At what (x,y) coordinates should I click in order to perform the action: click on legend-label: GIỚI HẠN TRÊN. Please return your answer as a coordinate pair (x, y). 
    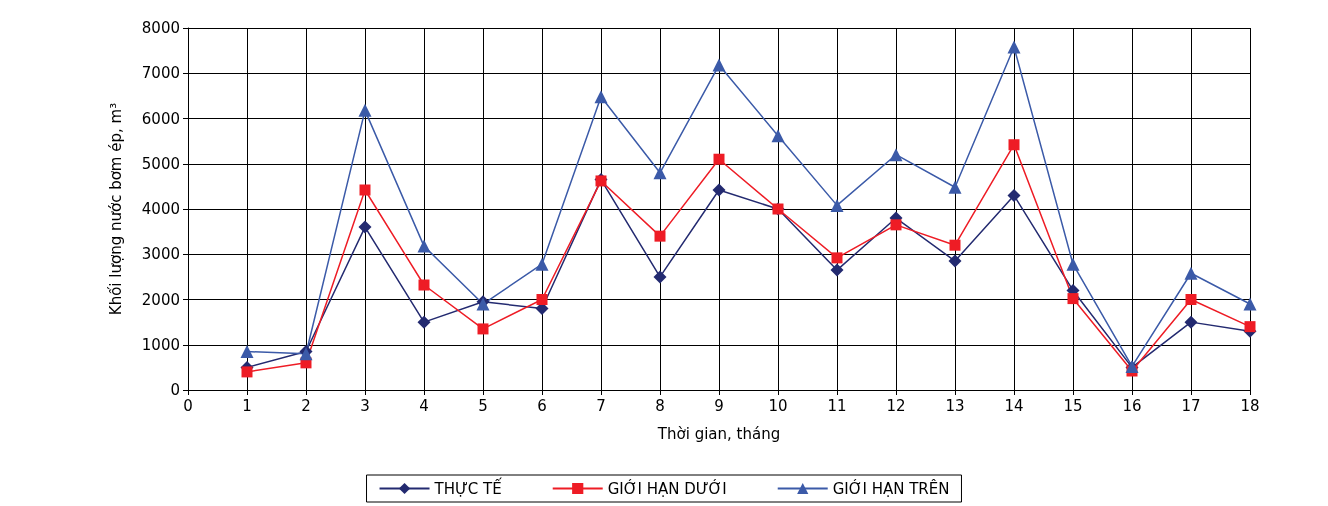
    Looking at the image, I should click on (891, 488).